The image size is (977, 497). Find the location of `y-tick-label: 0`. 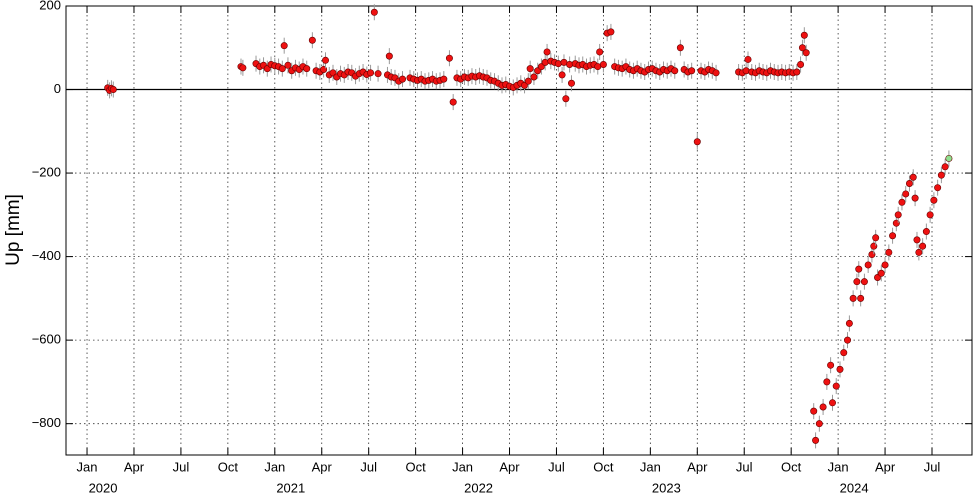

y-tick-label: 0 is located at coordinates (57, 88).